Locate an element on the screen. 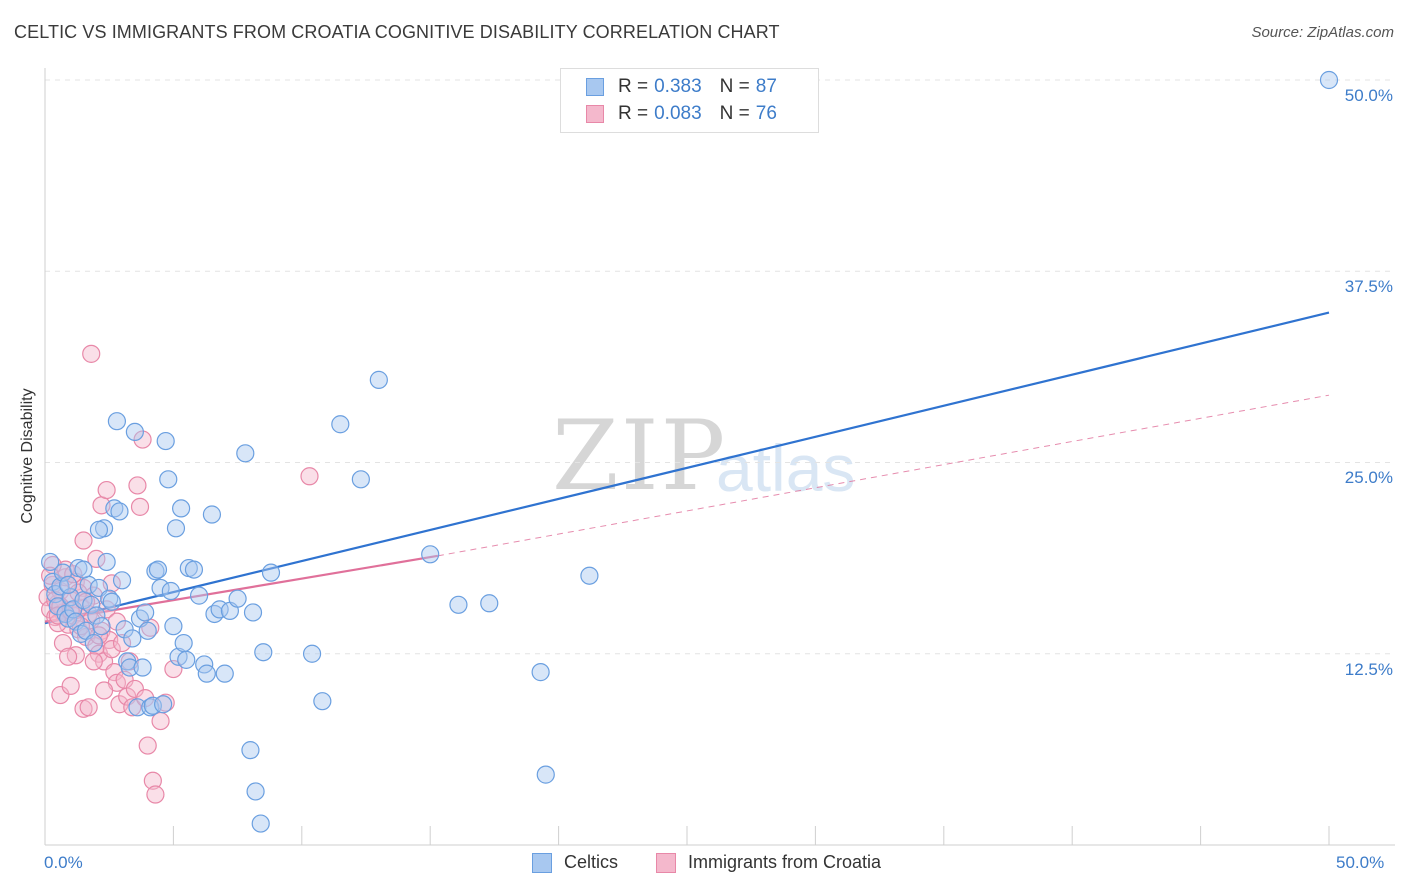 This screenshot has height=892, width=1406. y-tick-label: 12.5% is located at coordinates (1368, 669).